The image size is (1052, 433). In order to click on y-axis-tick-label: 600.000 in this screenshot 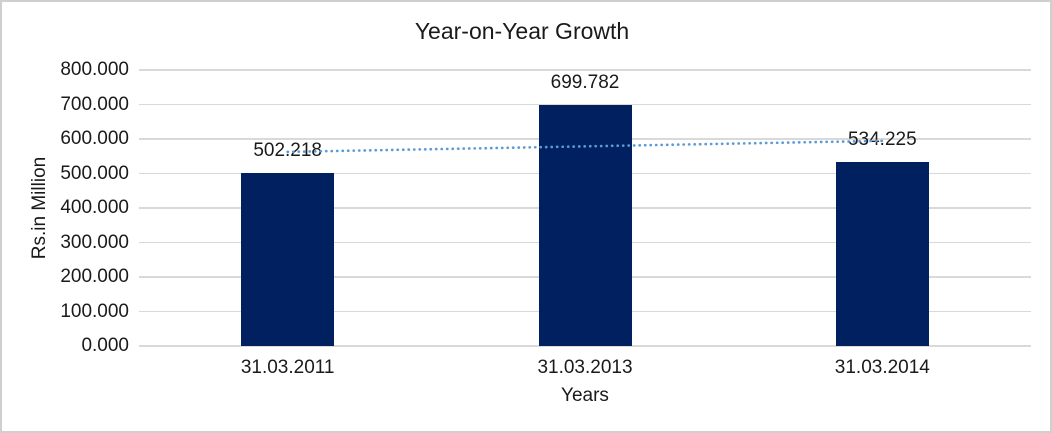, I will do `click(94, 138)`.